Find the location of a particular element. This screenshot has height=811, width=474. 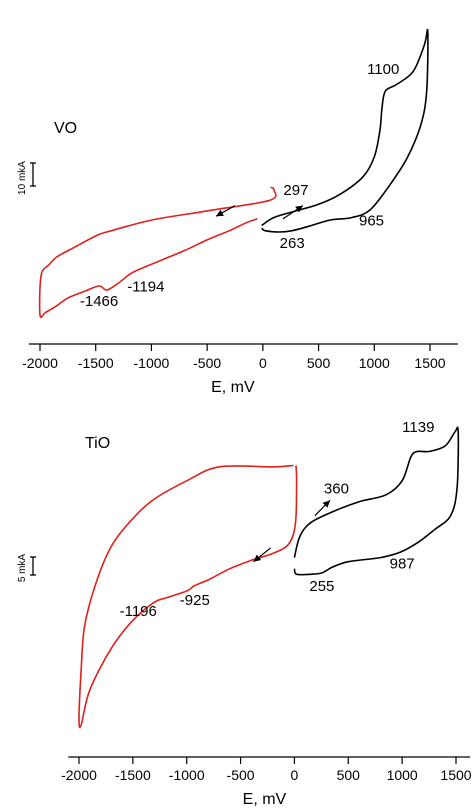

peak-label: 360 is located at coordinates (336, 488).